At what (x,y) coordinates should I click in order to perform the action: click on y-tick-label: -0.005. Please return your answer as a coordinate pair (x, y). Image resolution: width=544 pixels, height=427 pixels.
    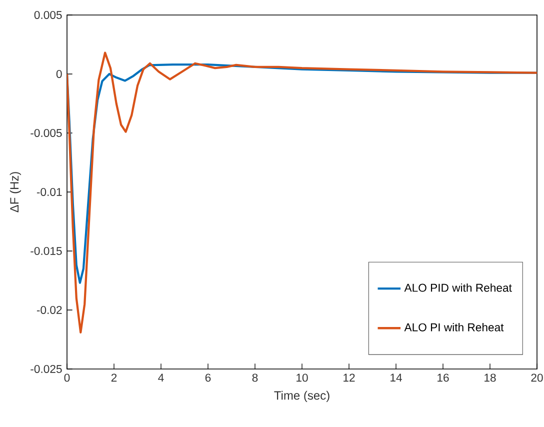
    Looking at the image, I should click on (46, 132).